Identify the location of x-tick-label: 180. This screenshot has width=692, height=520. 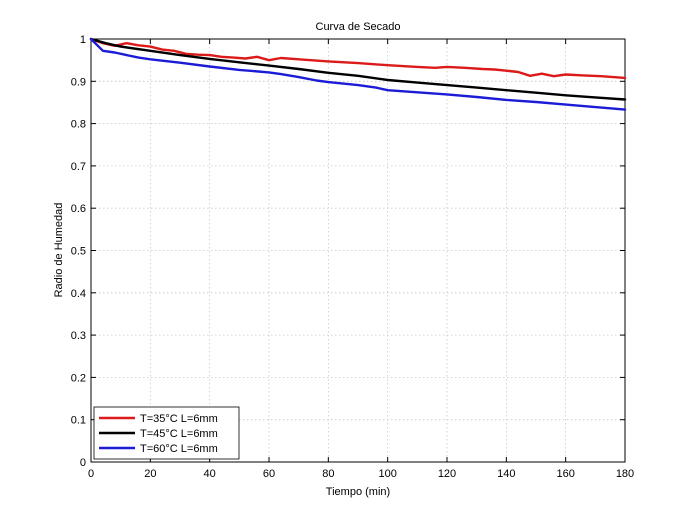
(625, 474).